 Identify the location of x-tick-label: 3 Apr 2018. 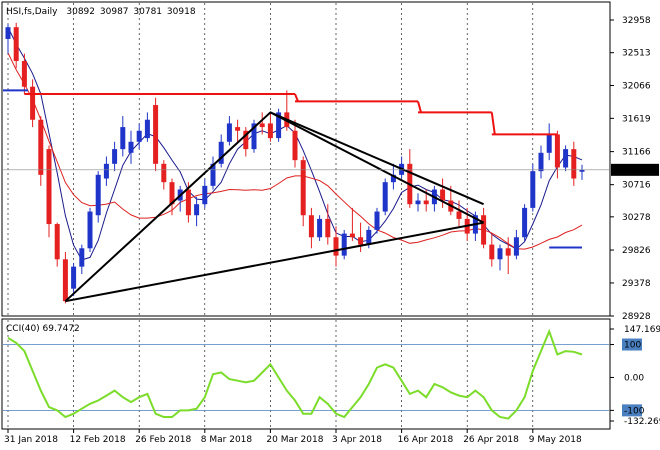
(357, 440).